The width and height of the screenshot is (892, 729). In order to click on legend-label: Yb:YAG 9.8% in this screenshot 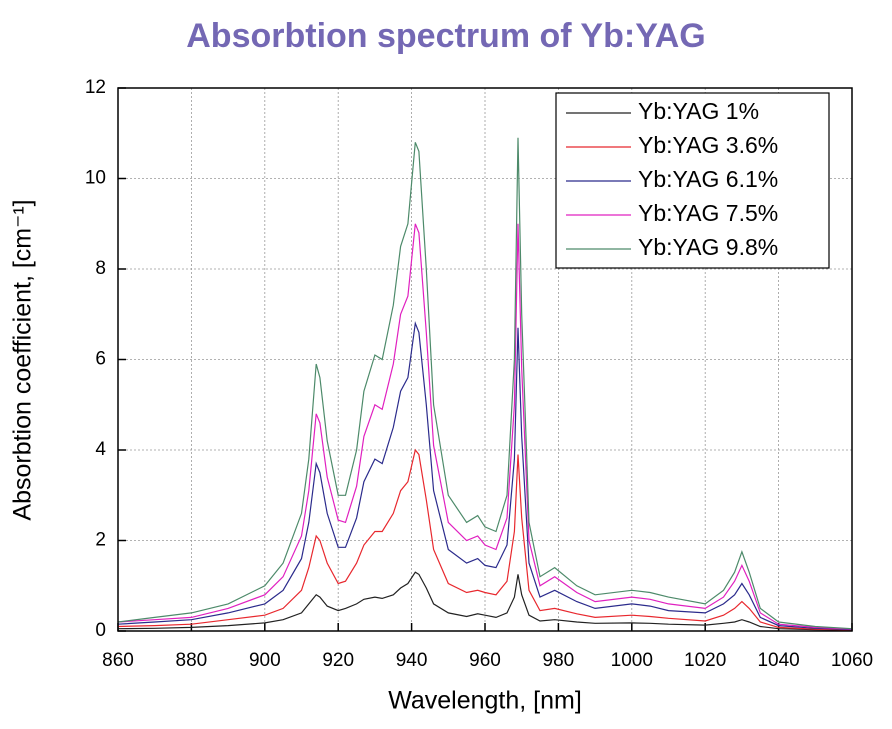, I will do `click(708, 247)`.